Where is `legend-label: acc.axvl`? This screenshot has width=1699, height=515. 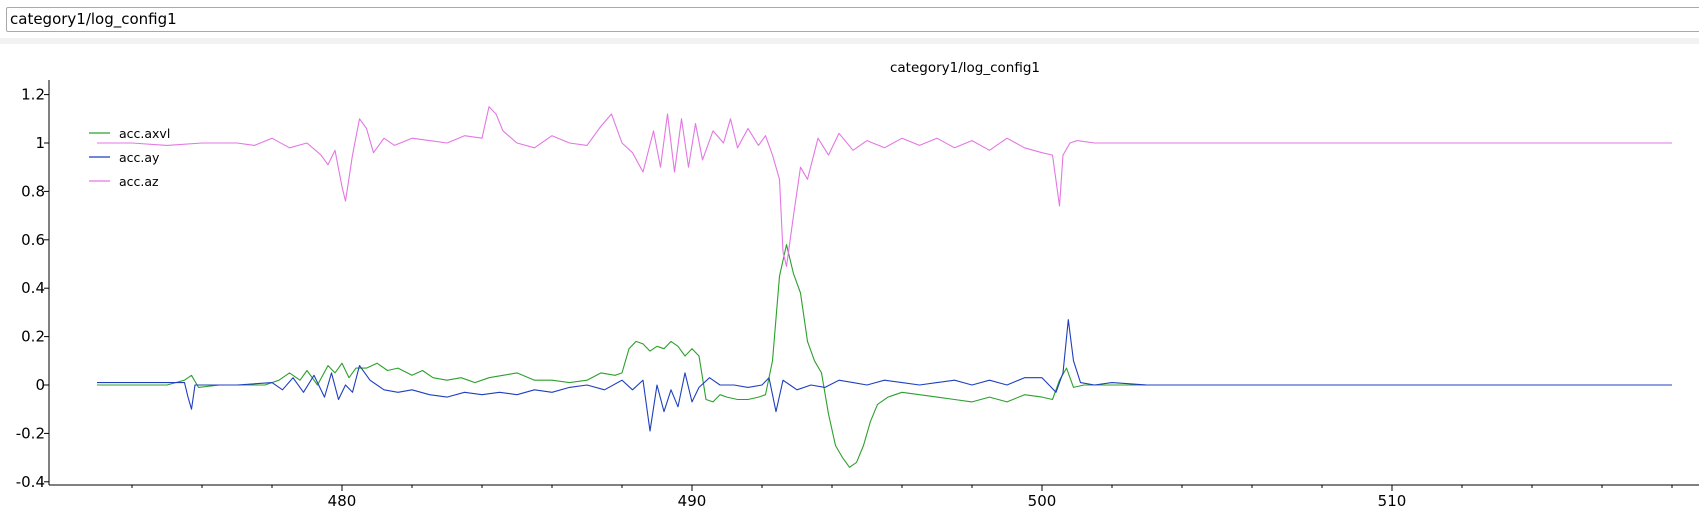
legend-label: acc.axvl is located at coordinates (144, 133).